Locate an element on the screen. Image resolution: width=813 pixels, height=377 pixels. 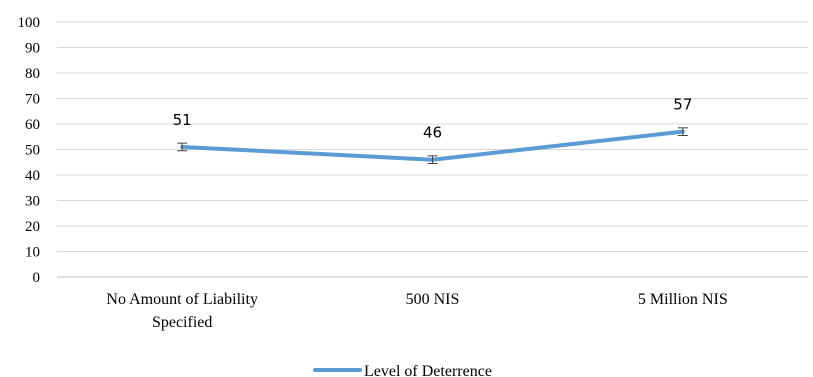
y-tick-label: 60 is located at coordinates (32, 125).